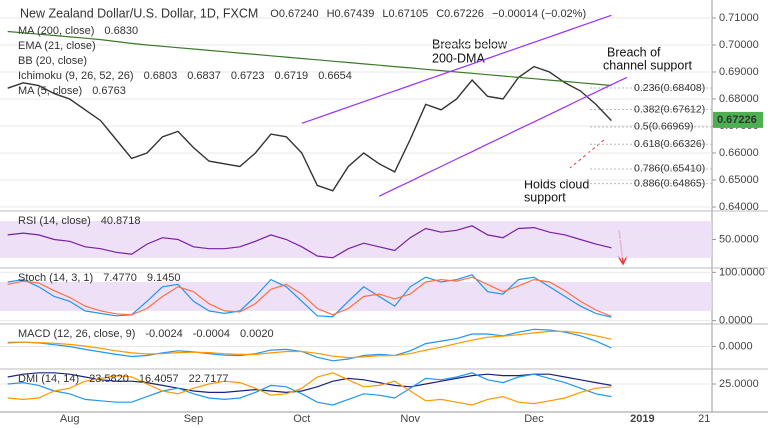  Describe the element at coordinates (739, 18) in the screenshot. I see `y-tick-label: 0.71000` at that location.